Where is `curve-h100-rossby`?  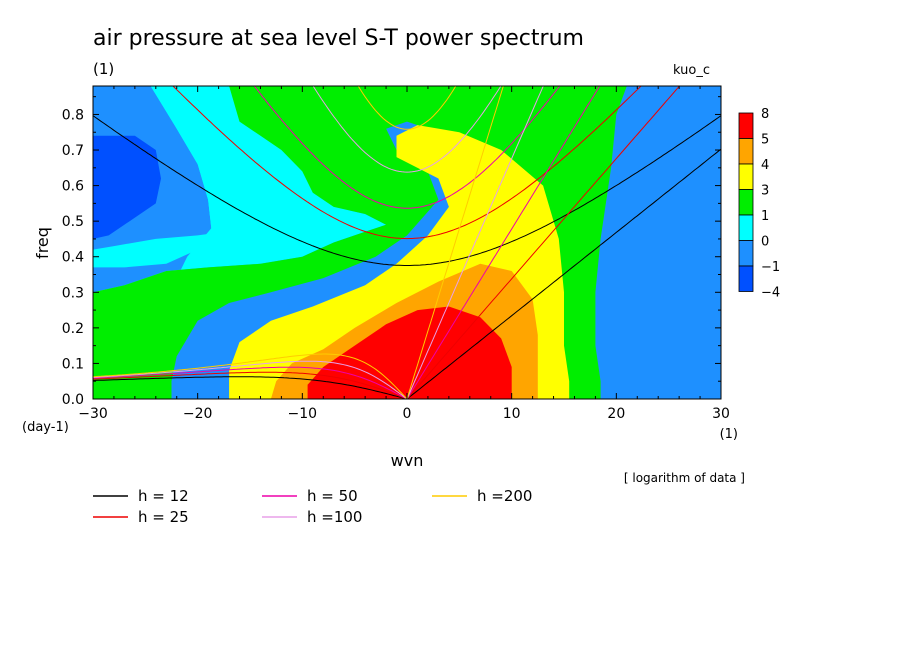
curve-h100-rossby is located at coordinates (250, 379).